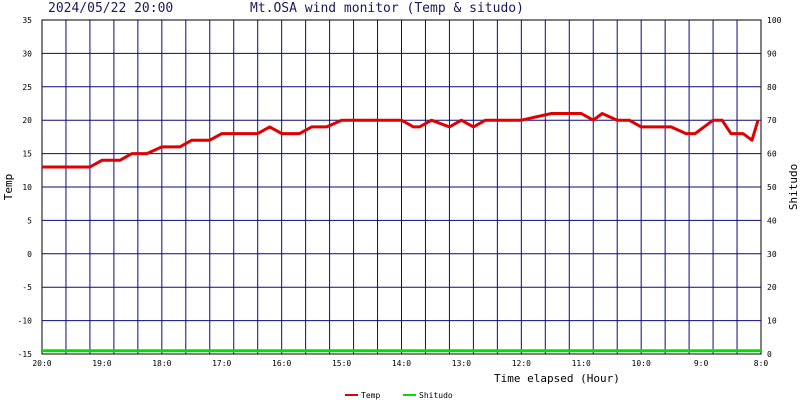 The image size is (800, 400). What do you see at coordinates (27, 20) in the screenshot?
I see `y-tick-label-left: 35` at bounding box center [27, 20].